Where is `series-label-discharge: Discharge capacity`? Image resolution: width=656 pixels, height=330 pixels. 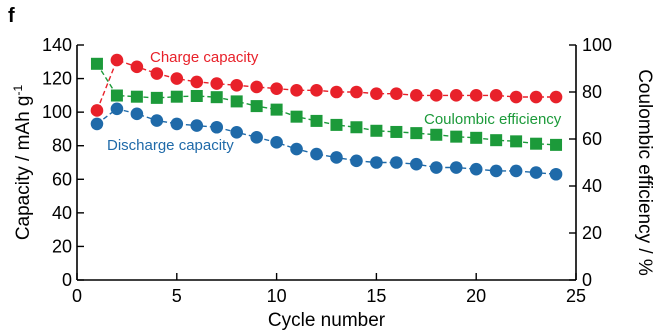 series-label-discharge: Discharge capacity is located at coordinates (170, 145).